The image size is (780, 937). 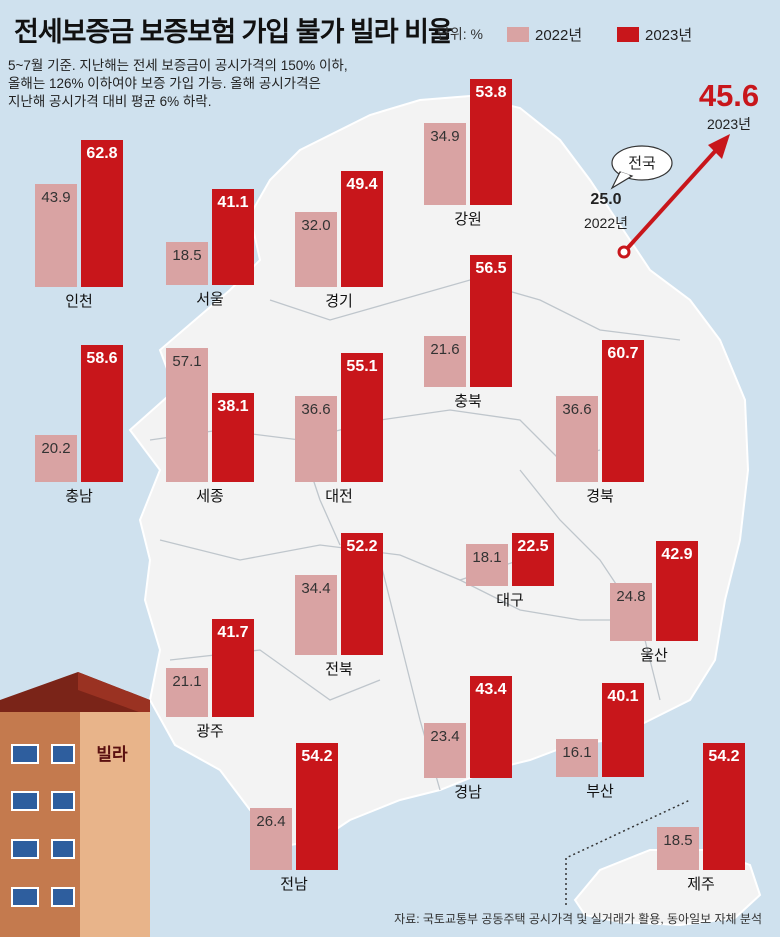 I want to click on bar-value-label: 18.1, so click(x=487, y=557).